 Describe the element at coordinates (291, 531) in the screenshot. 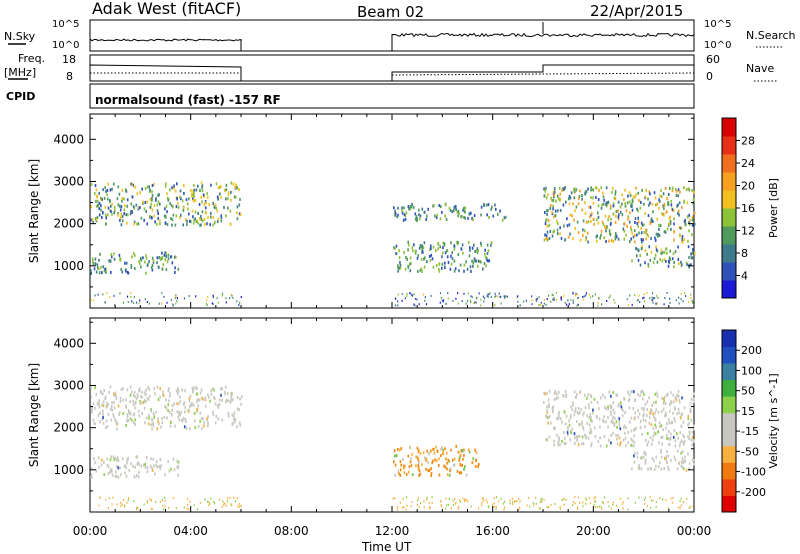

I see `x-tick-label: 08:00` at that location.